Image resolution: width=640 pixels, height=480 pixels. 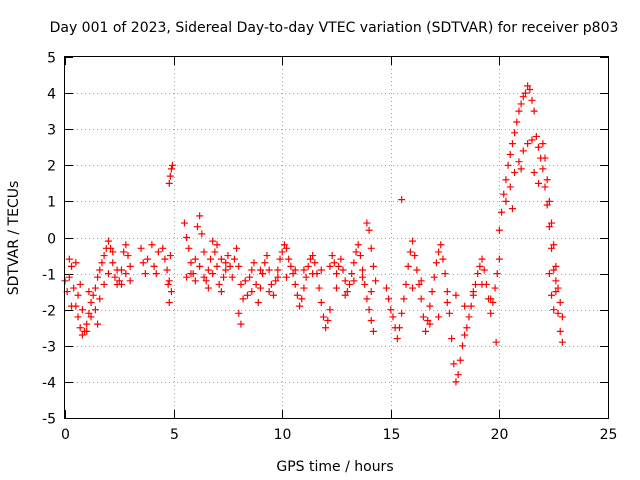 I want to click on y-tick-label: 3, so click(x=51, y=131).